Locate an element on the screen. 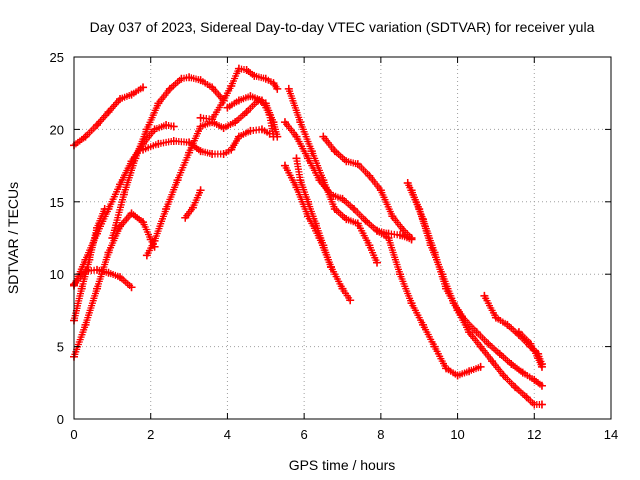 The width and height of the screenshot is (640, 480). x-tick-label: 4 is located at coordinates (227, 434).